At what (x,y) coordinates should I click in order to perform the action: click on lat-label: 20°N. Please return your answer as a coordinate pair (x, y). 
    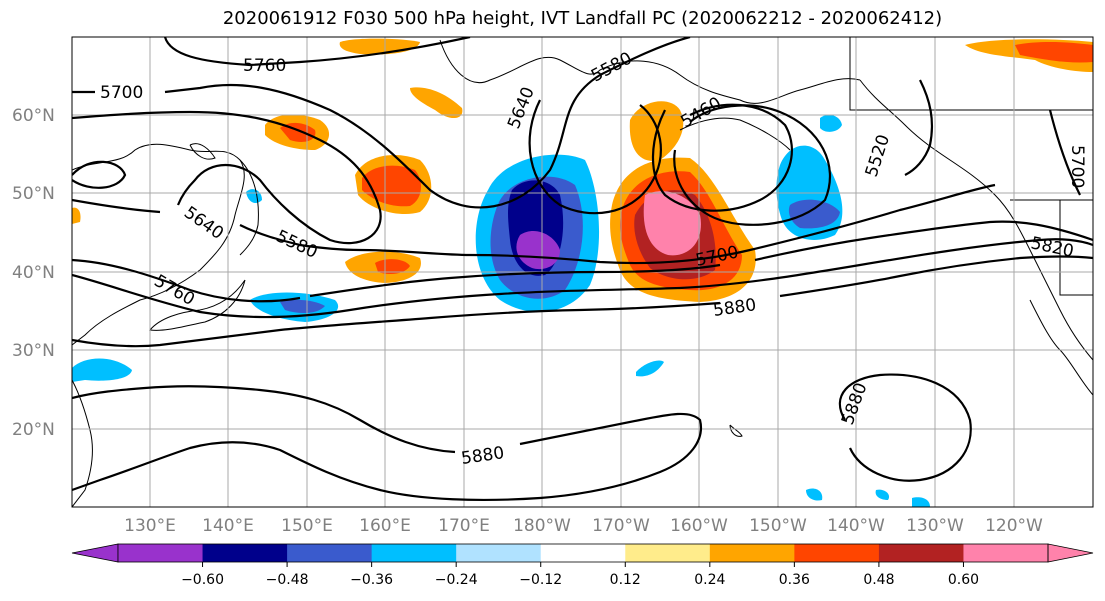
    Looking at the image, I should click on (33, 430).